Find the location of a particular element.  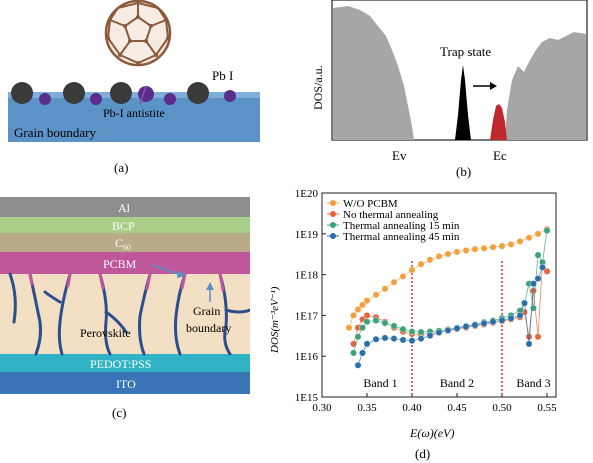

grain-pointer-arrow-icon is located at coordinates (210, 292).